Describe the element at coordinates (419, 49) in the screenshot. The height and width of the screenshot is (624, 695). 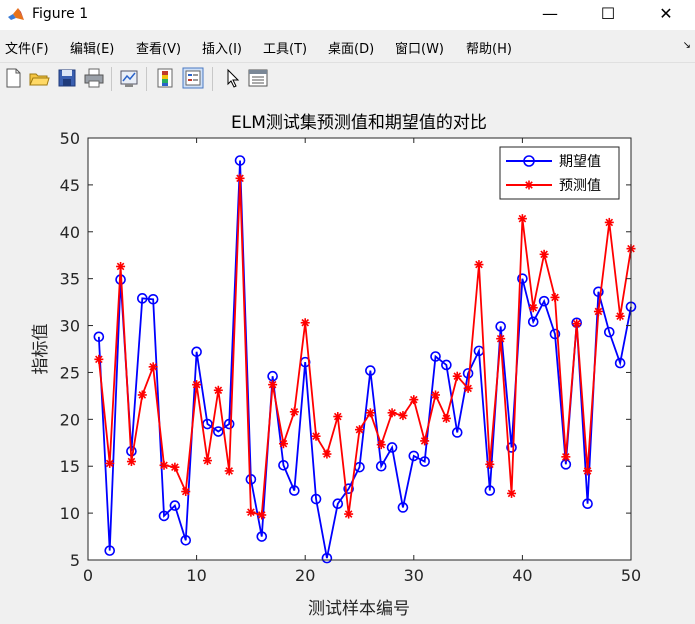
I see `menu-window: 窗口(W)` at that location.